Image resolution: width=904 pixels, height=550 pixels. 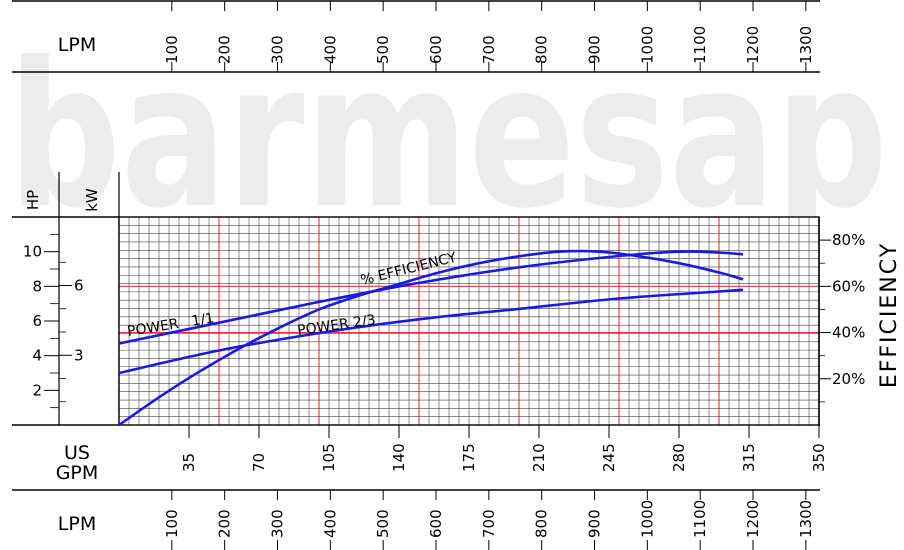 I want to click on kw-axis-label: kW, so click(x=92, y=200).